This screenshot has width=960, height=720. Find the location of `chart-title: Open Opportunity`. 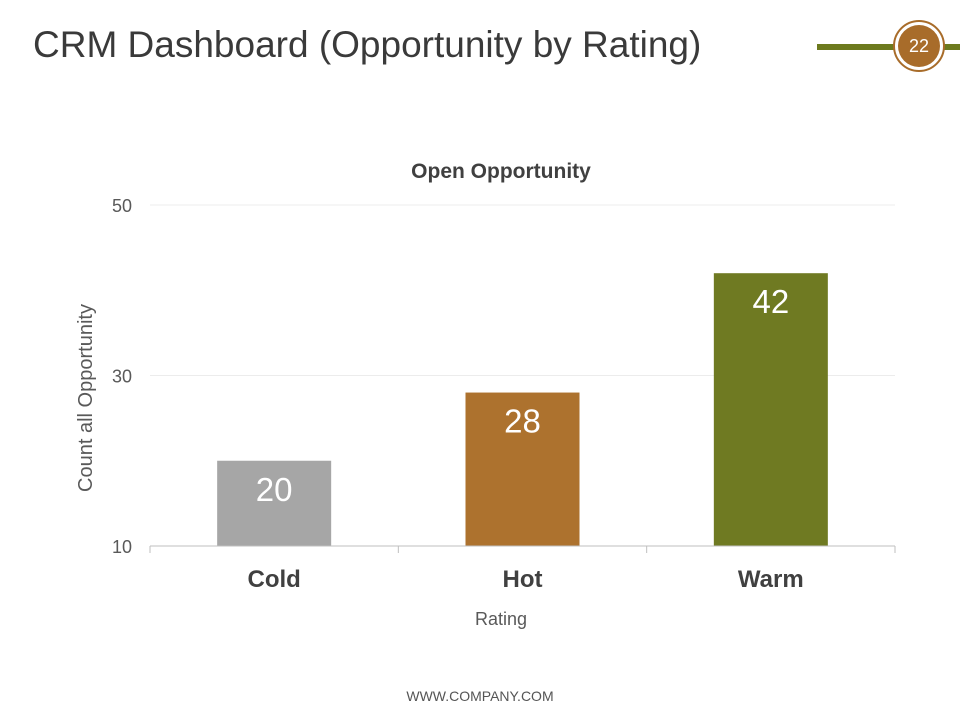

chart-title: Open Opportunity is located at coordinates (501, 171).